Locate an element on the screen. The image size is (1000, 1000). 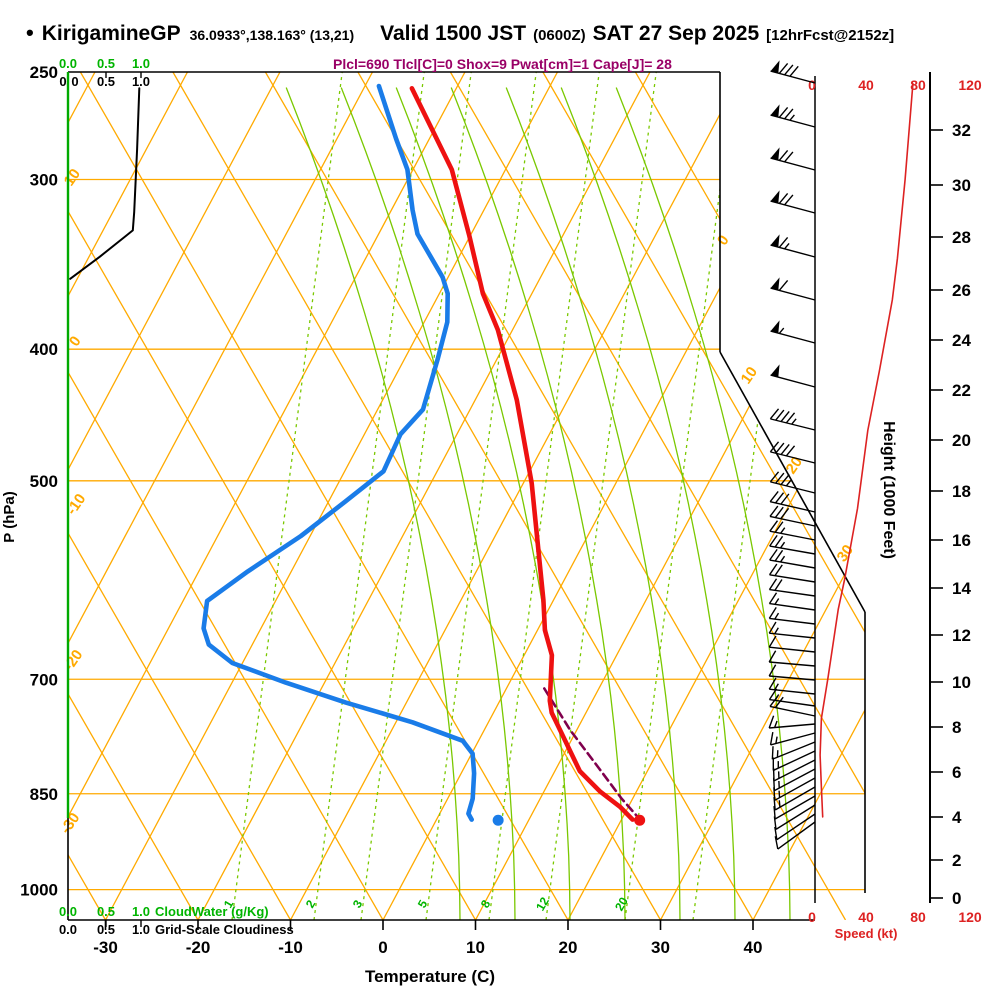
height-tick-label: 22 is located at coordinates (961, 390).